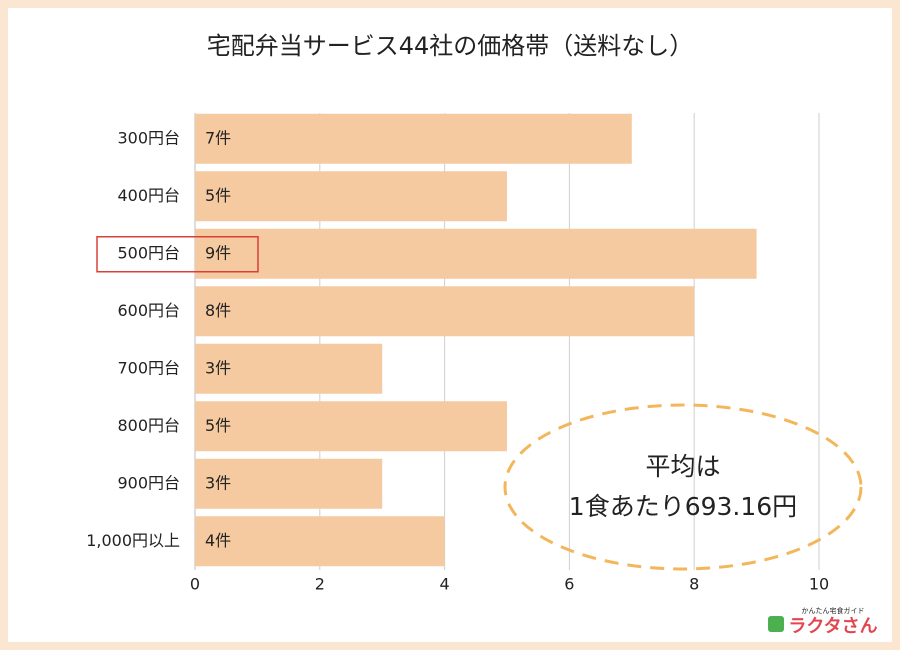  Describe the element at coordinates (148, 367) in the screenshot. I see `y-tick-label: 700円台` at that location.